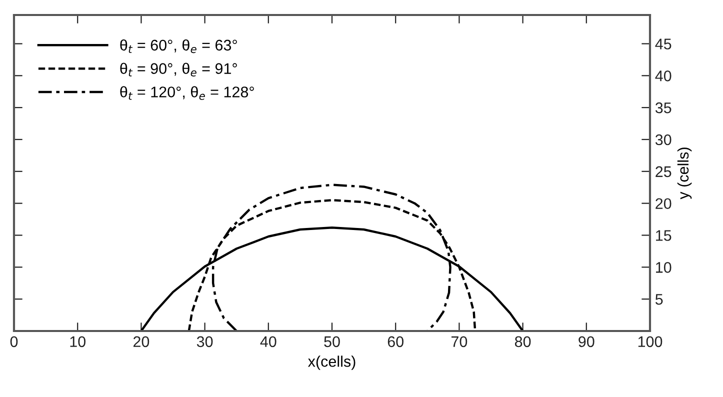  I want to click on y-axis-title: y (cells), so click(684, 174).